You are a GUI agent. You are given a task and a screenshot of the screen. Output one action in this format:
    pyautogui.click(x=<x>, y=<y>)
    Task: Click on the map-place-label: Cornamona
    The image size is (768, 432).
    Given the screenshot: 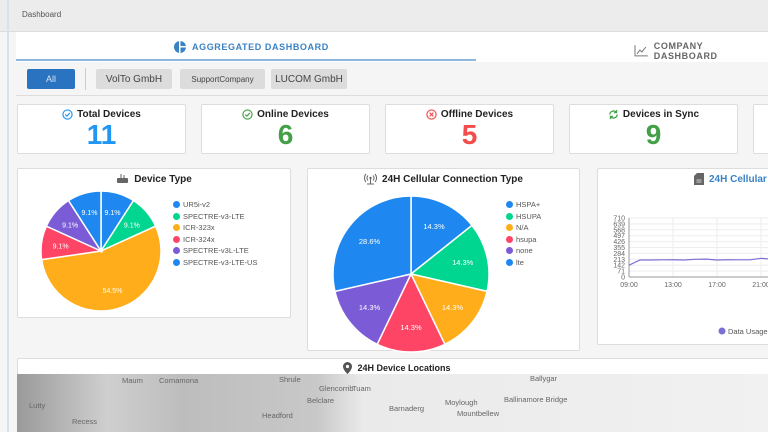 What is the action you would take?
    pyautogui.click(x=179, y=380)
    